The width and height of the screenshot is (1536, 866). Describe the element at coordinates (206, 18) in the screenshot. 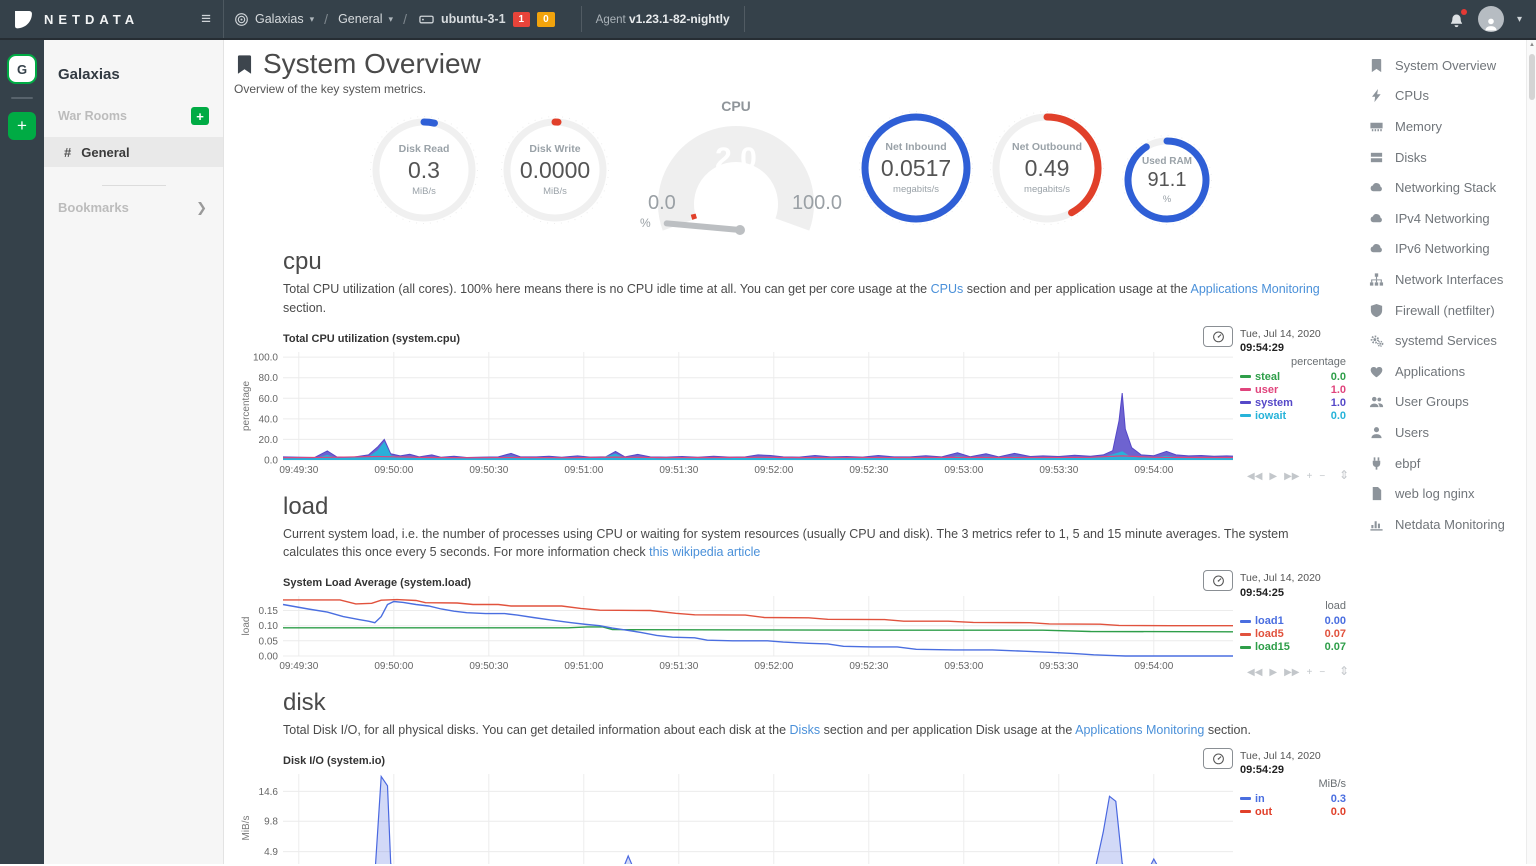

I see `menu-toggle-icon: ≡` at that location.